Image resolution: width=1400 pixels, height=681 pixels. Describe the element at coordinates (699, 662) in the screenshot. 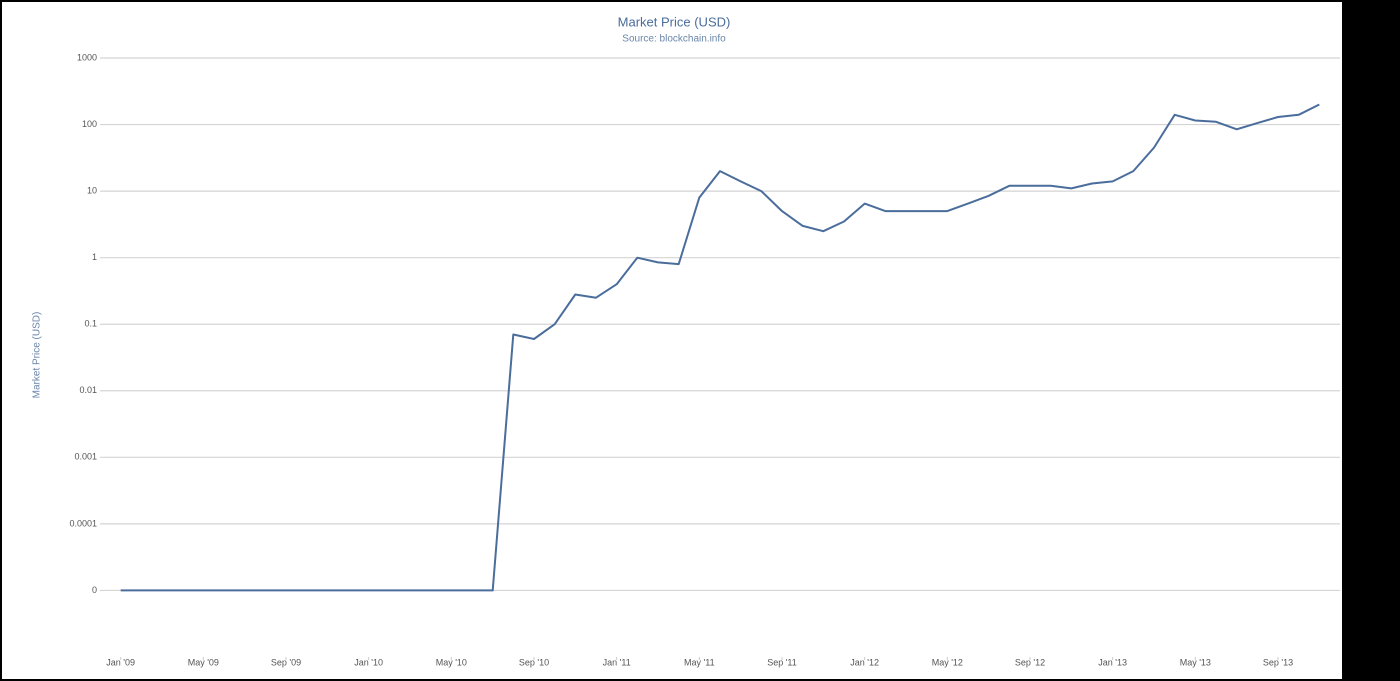

I see `x-tick-label: May '11` at that location.